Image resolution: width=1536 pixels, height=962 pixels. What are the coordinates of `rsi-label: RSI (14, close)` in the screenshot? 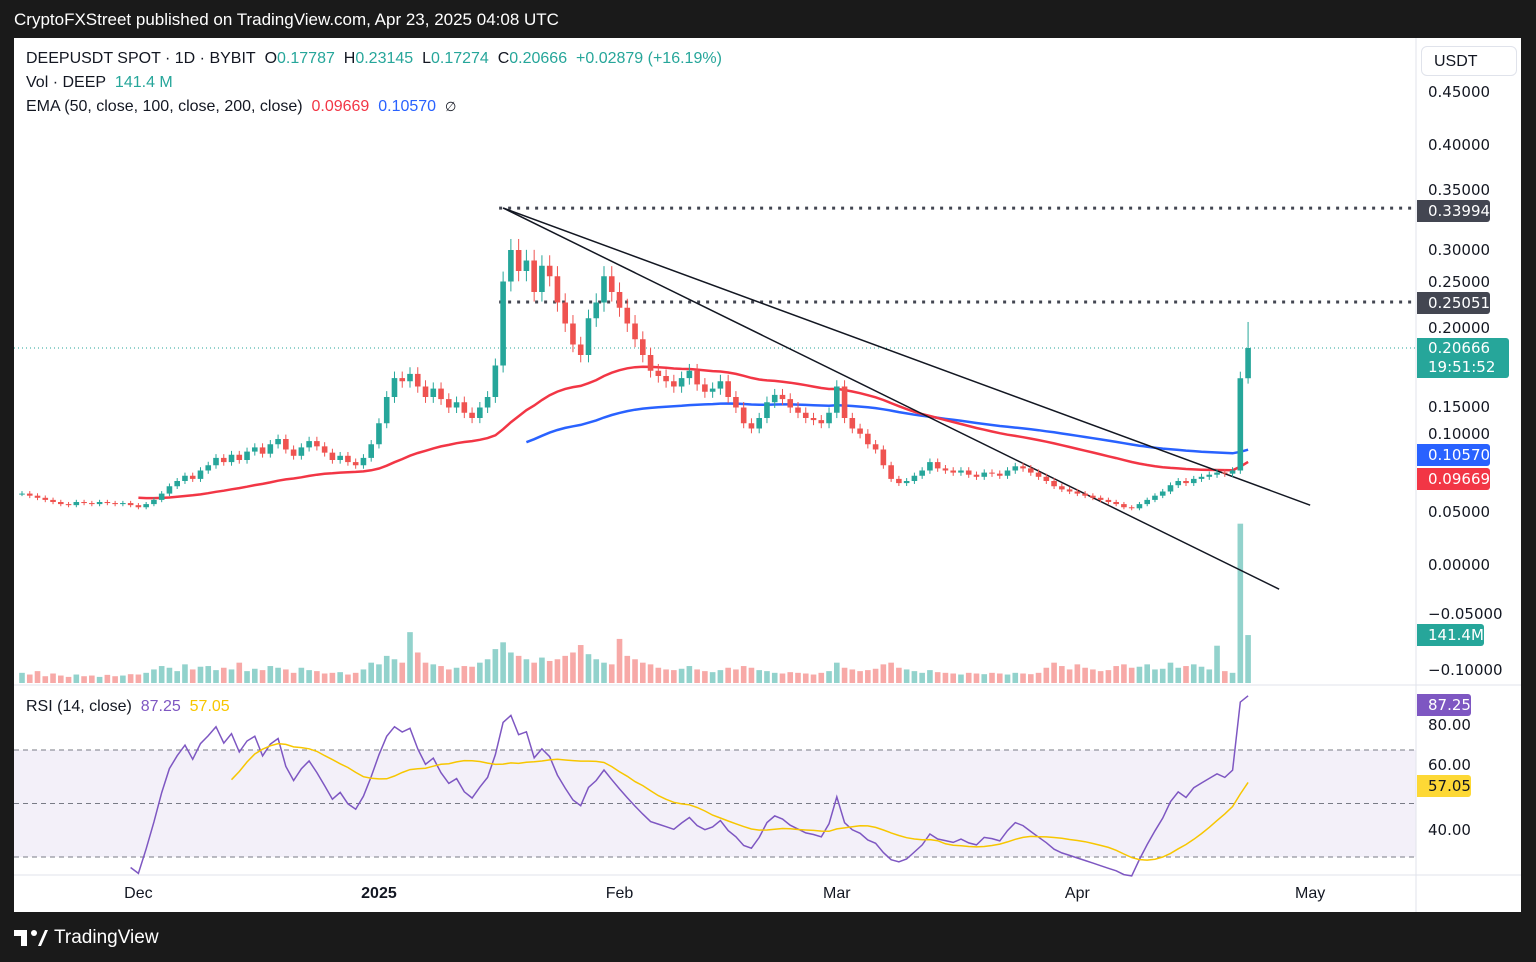 It's located at (79, 706).